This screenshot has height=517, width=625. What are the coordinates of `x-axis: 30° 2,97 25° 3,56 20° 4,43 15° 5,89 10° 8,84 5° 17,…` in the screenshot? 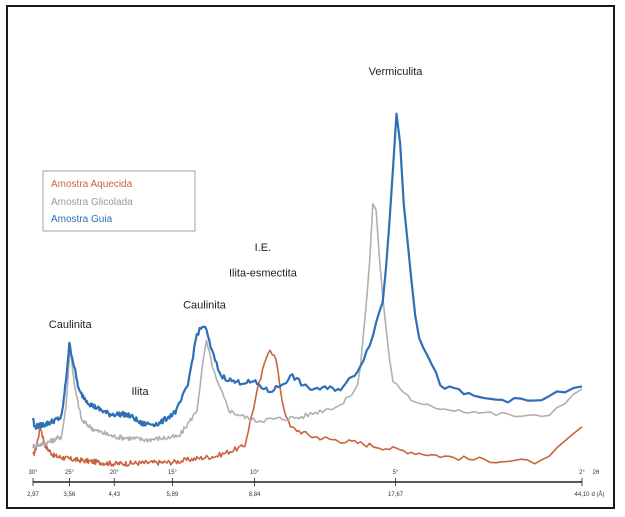 It's located at (315, 484).